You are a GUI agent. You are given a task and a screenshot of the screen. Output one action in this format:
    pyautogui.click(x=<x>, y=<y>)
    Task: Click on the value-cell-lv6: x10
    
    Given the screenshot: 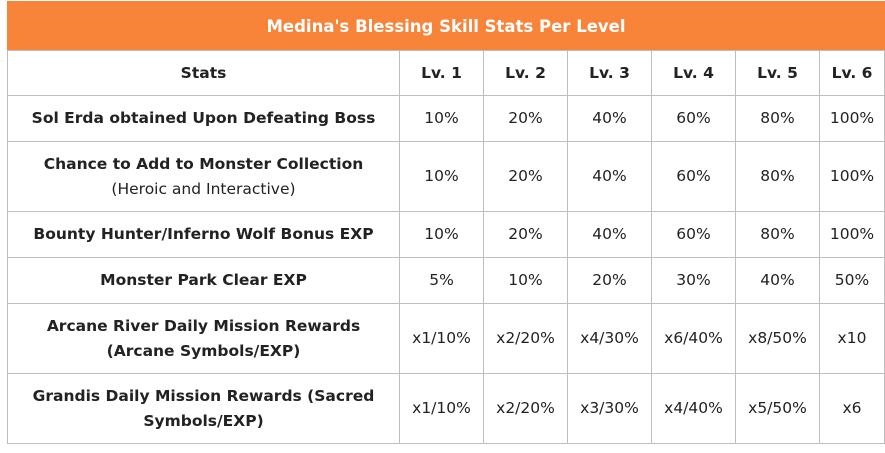 What is the action you would take?
    pyautogui.click(x=851, y=338)
    